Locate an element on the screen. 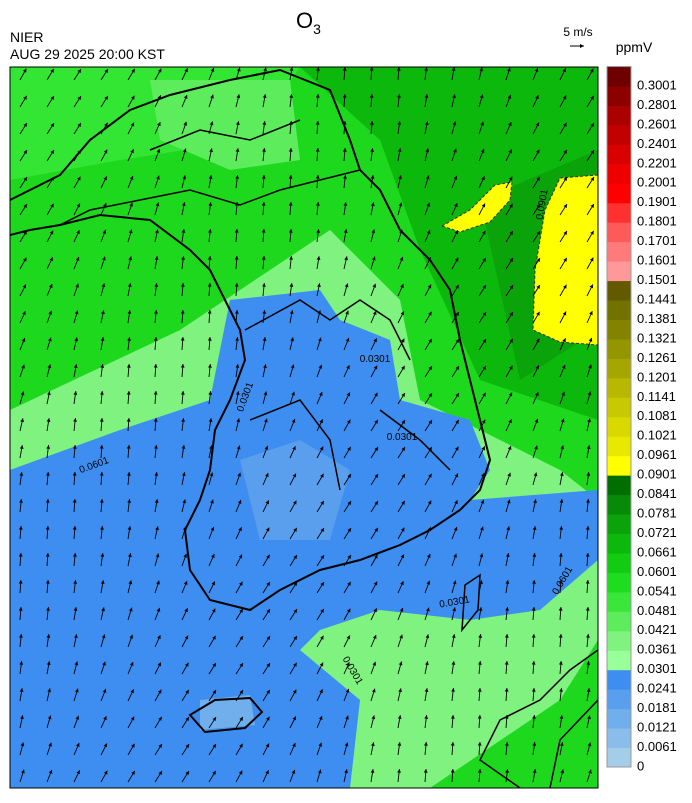  colorbar-label: 0.1141 is located at coordinates (656, 396).